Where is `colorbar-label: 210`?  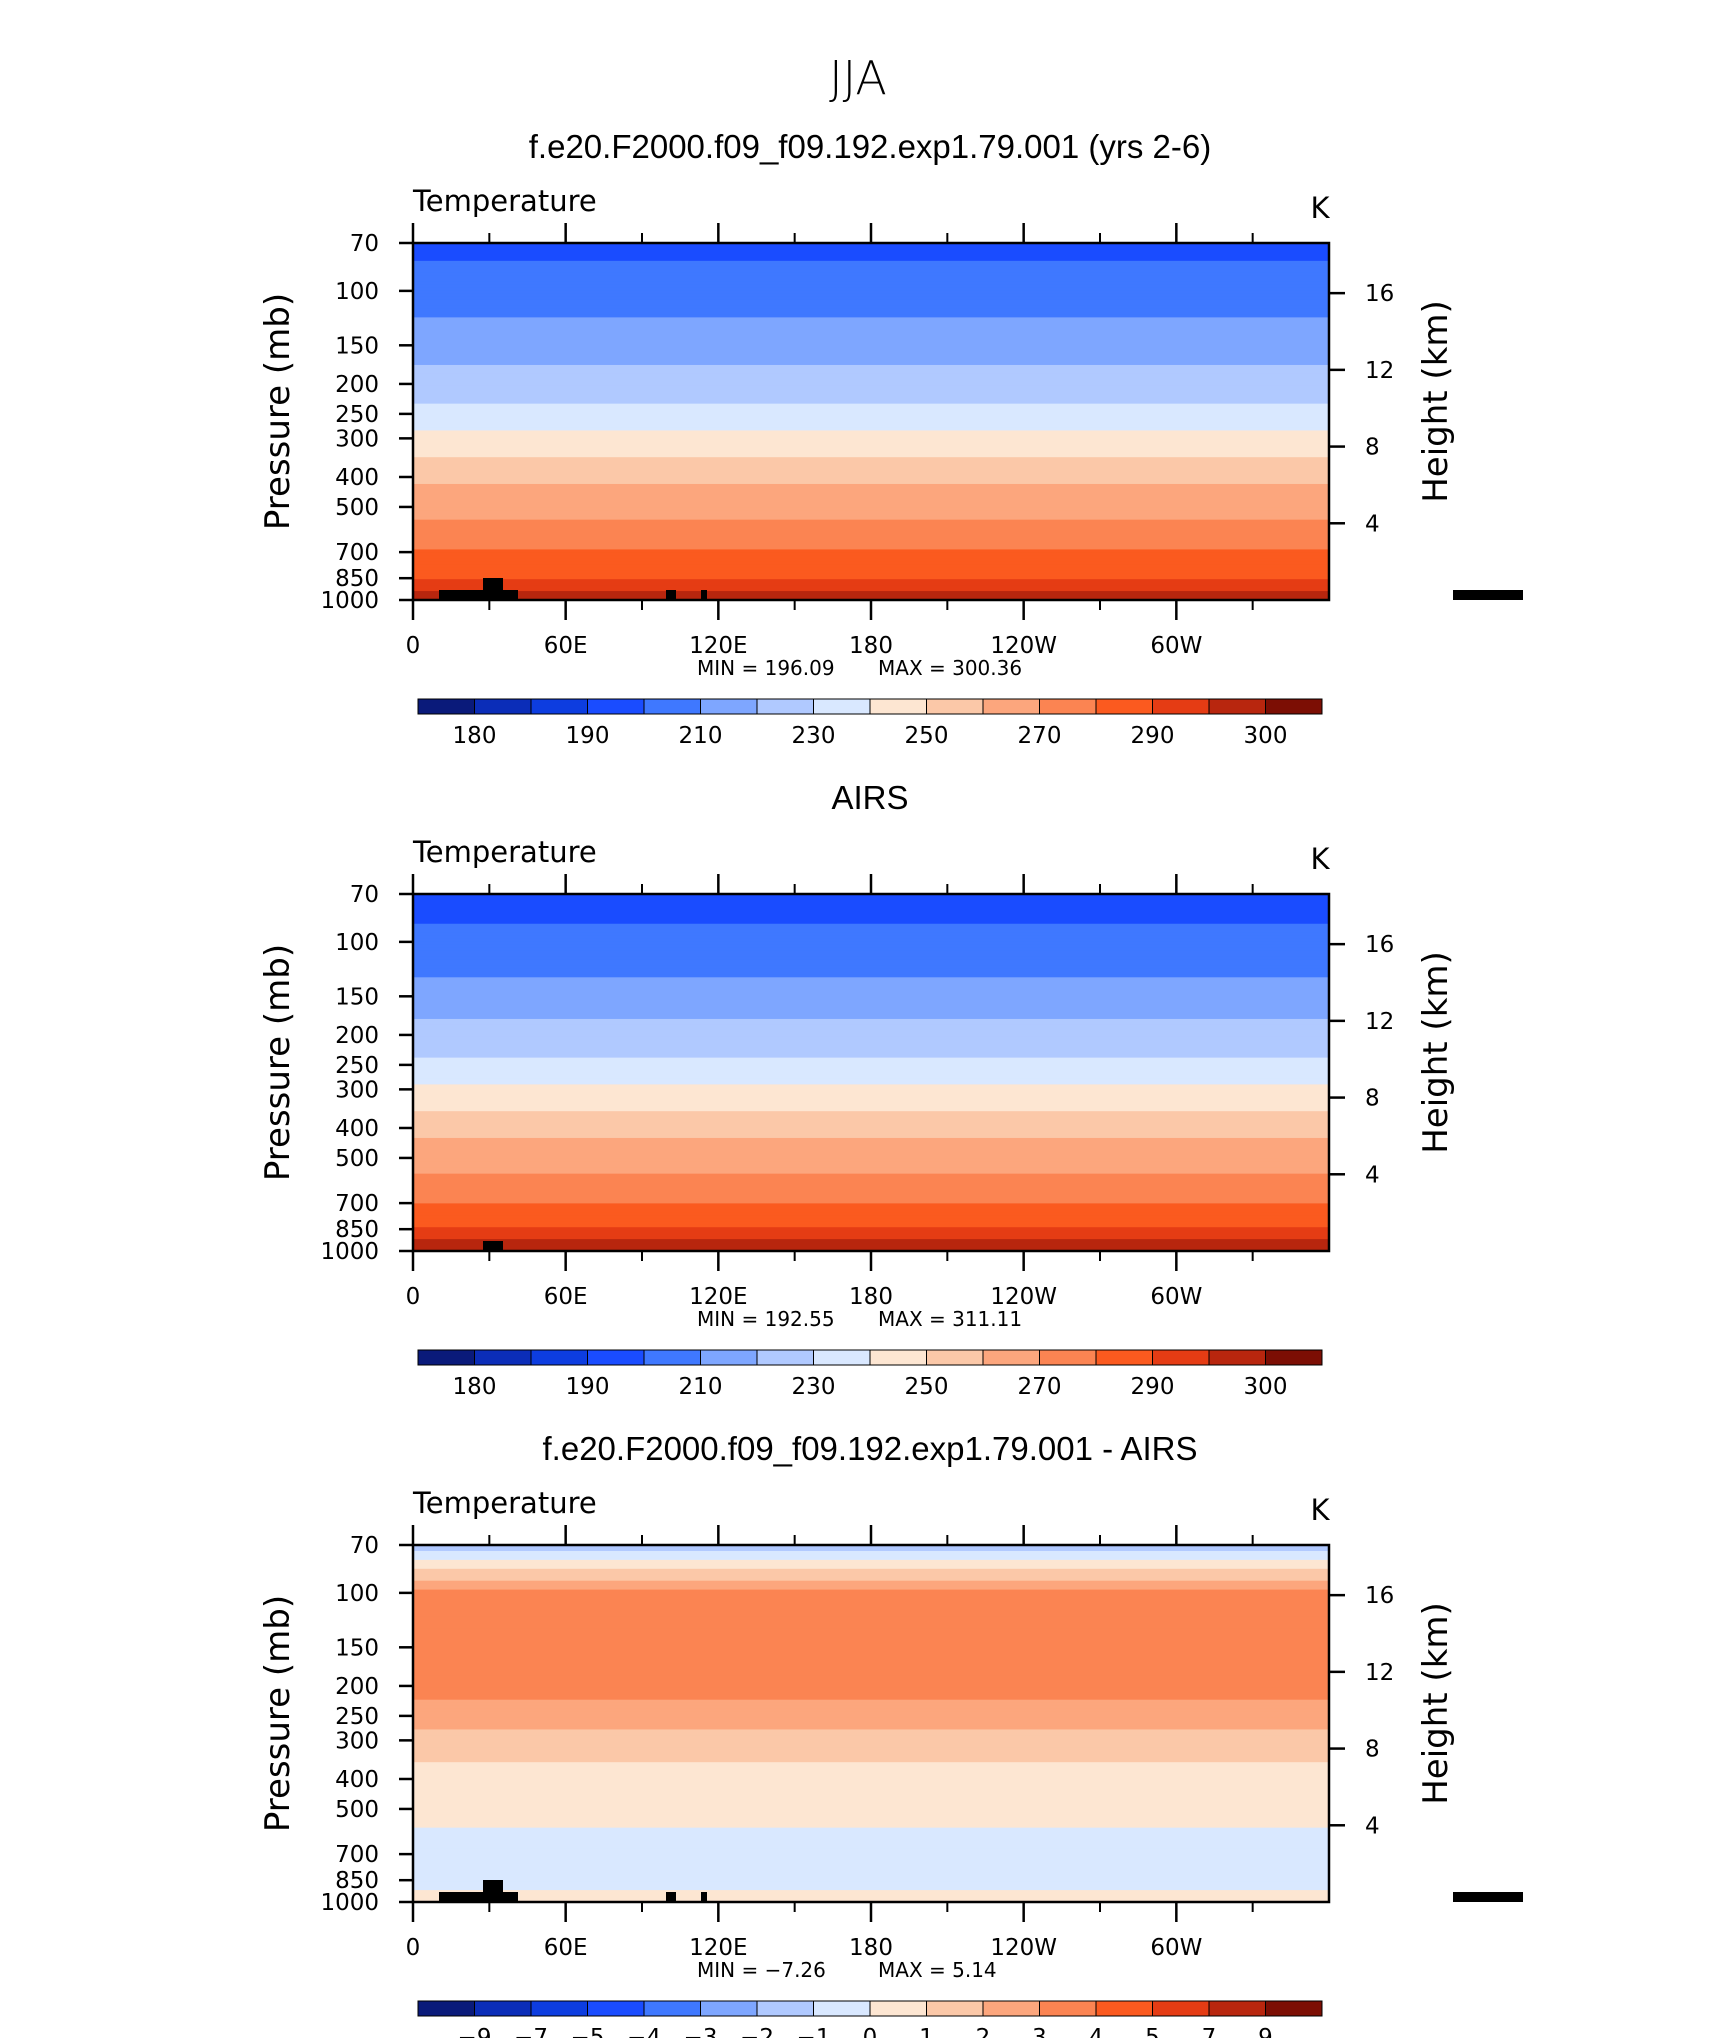
colorbar-label: 210 is located at coordinates (701, 1387).